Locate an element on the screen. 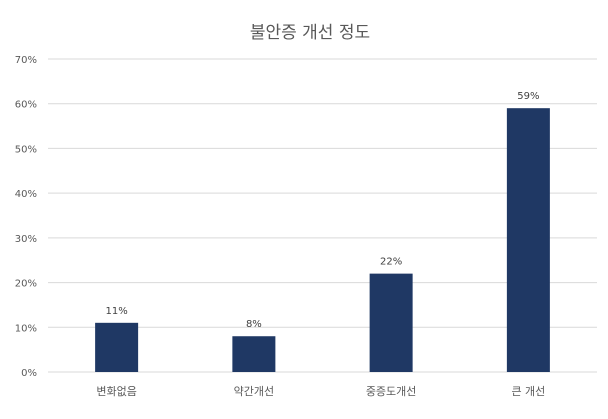 Image resolution: width=608 pixels, height=419 pixels. y-tick-label: 40% is located at coordinates (26, 194).